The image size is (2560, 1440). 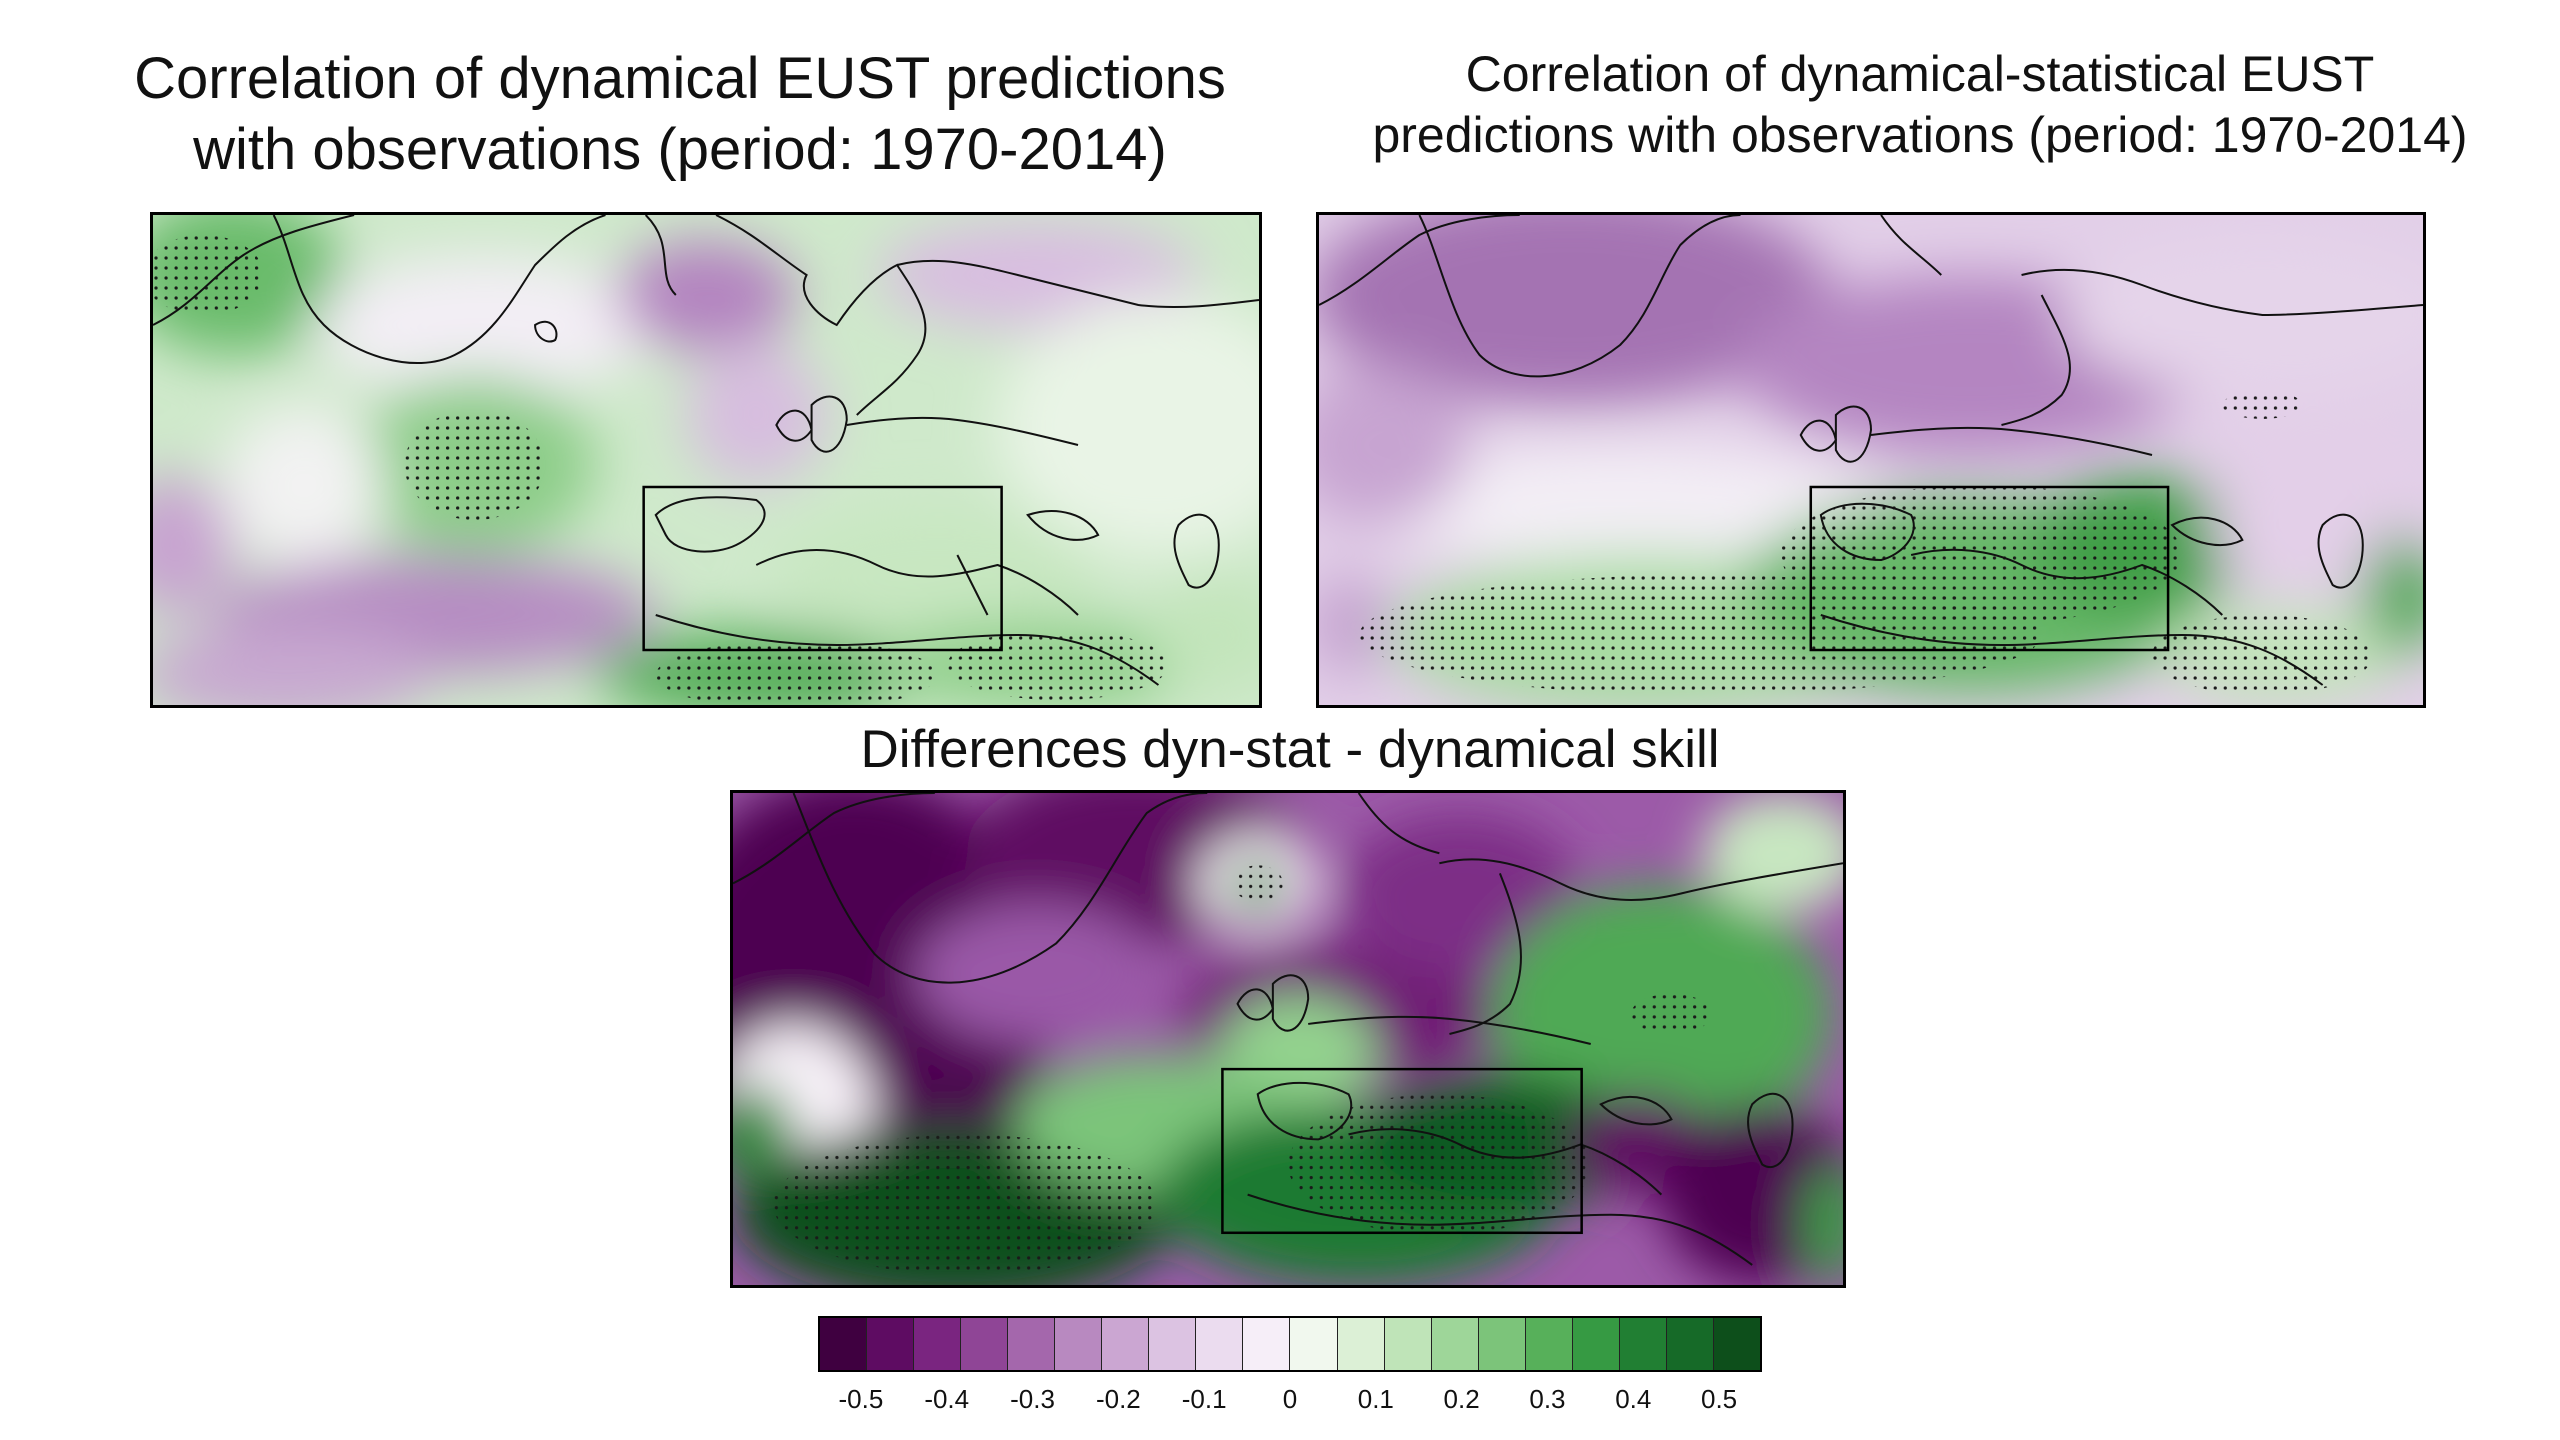 I want to click on colorbar-tick-label: -0.2, so click(x=1118, y=1399).